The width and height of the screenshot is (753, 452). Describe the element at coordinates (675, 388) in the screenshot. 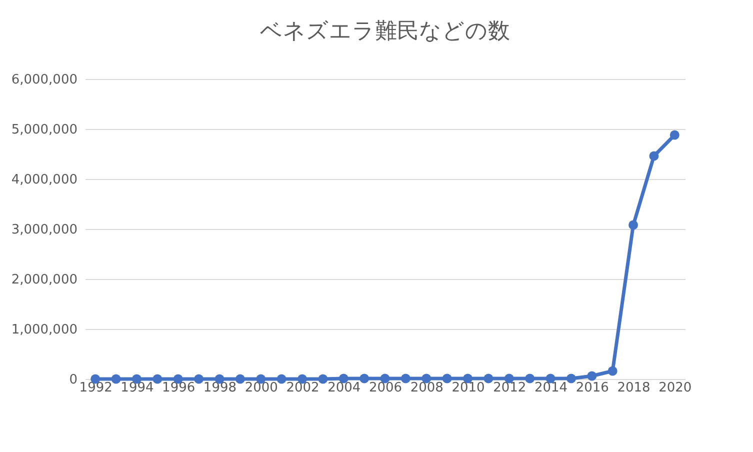

I see `x-tick-label: 2020` at that location.